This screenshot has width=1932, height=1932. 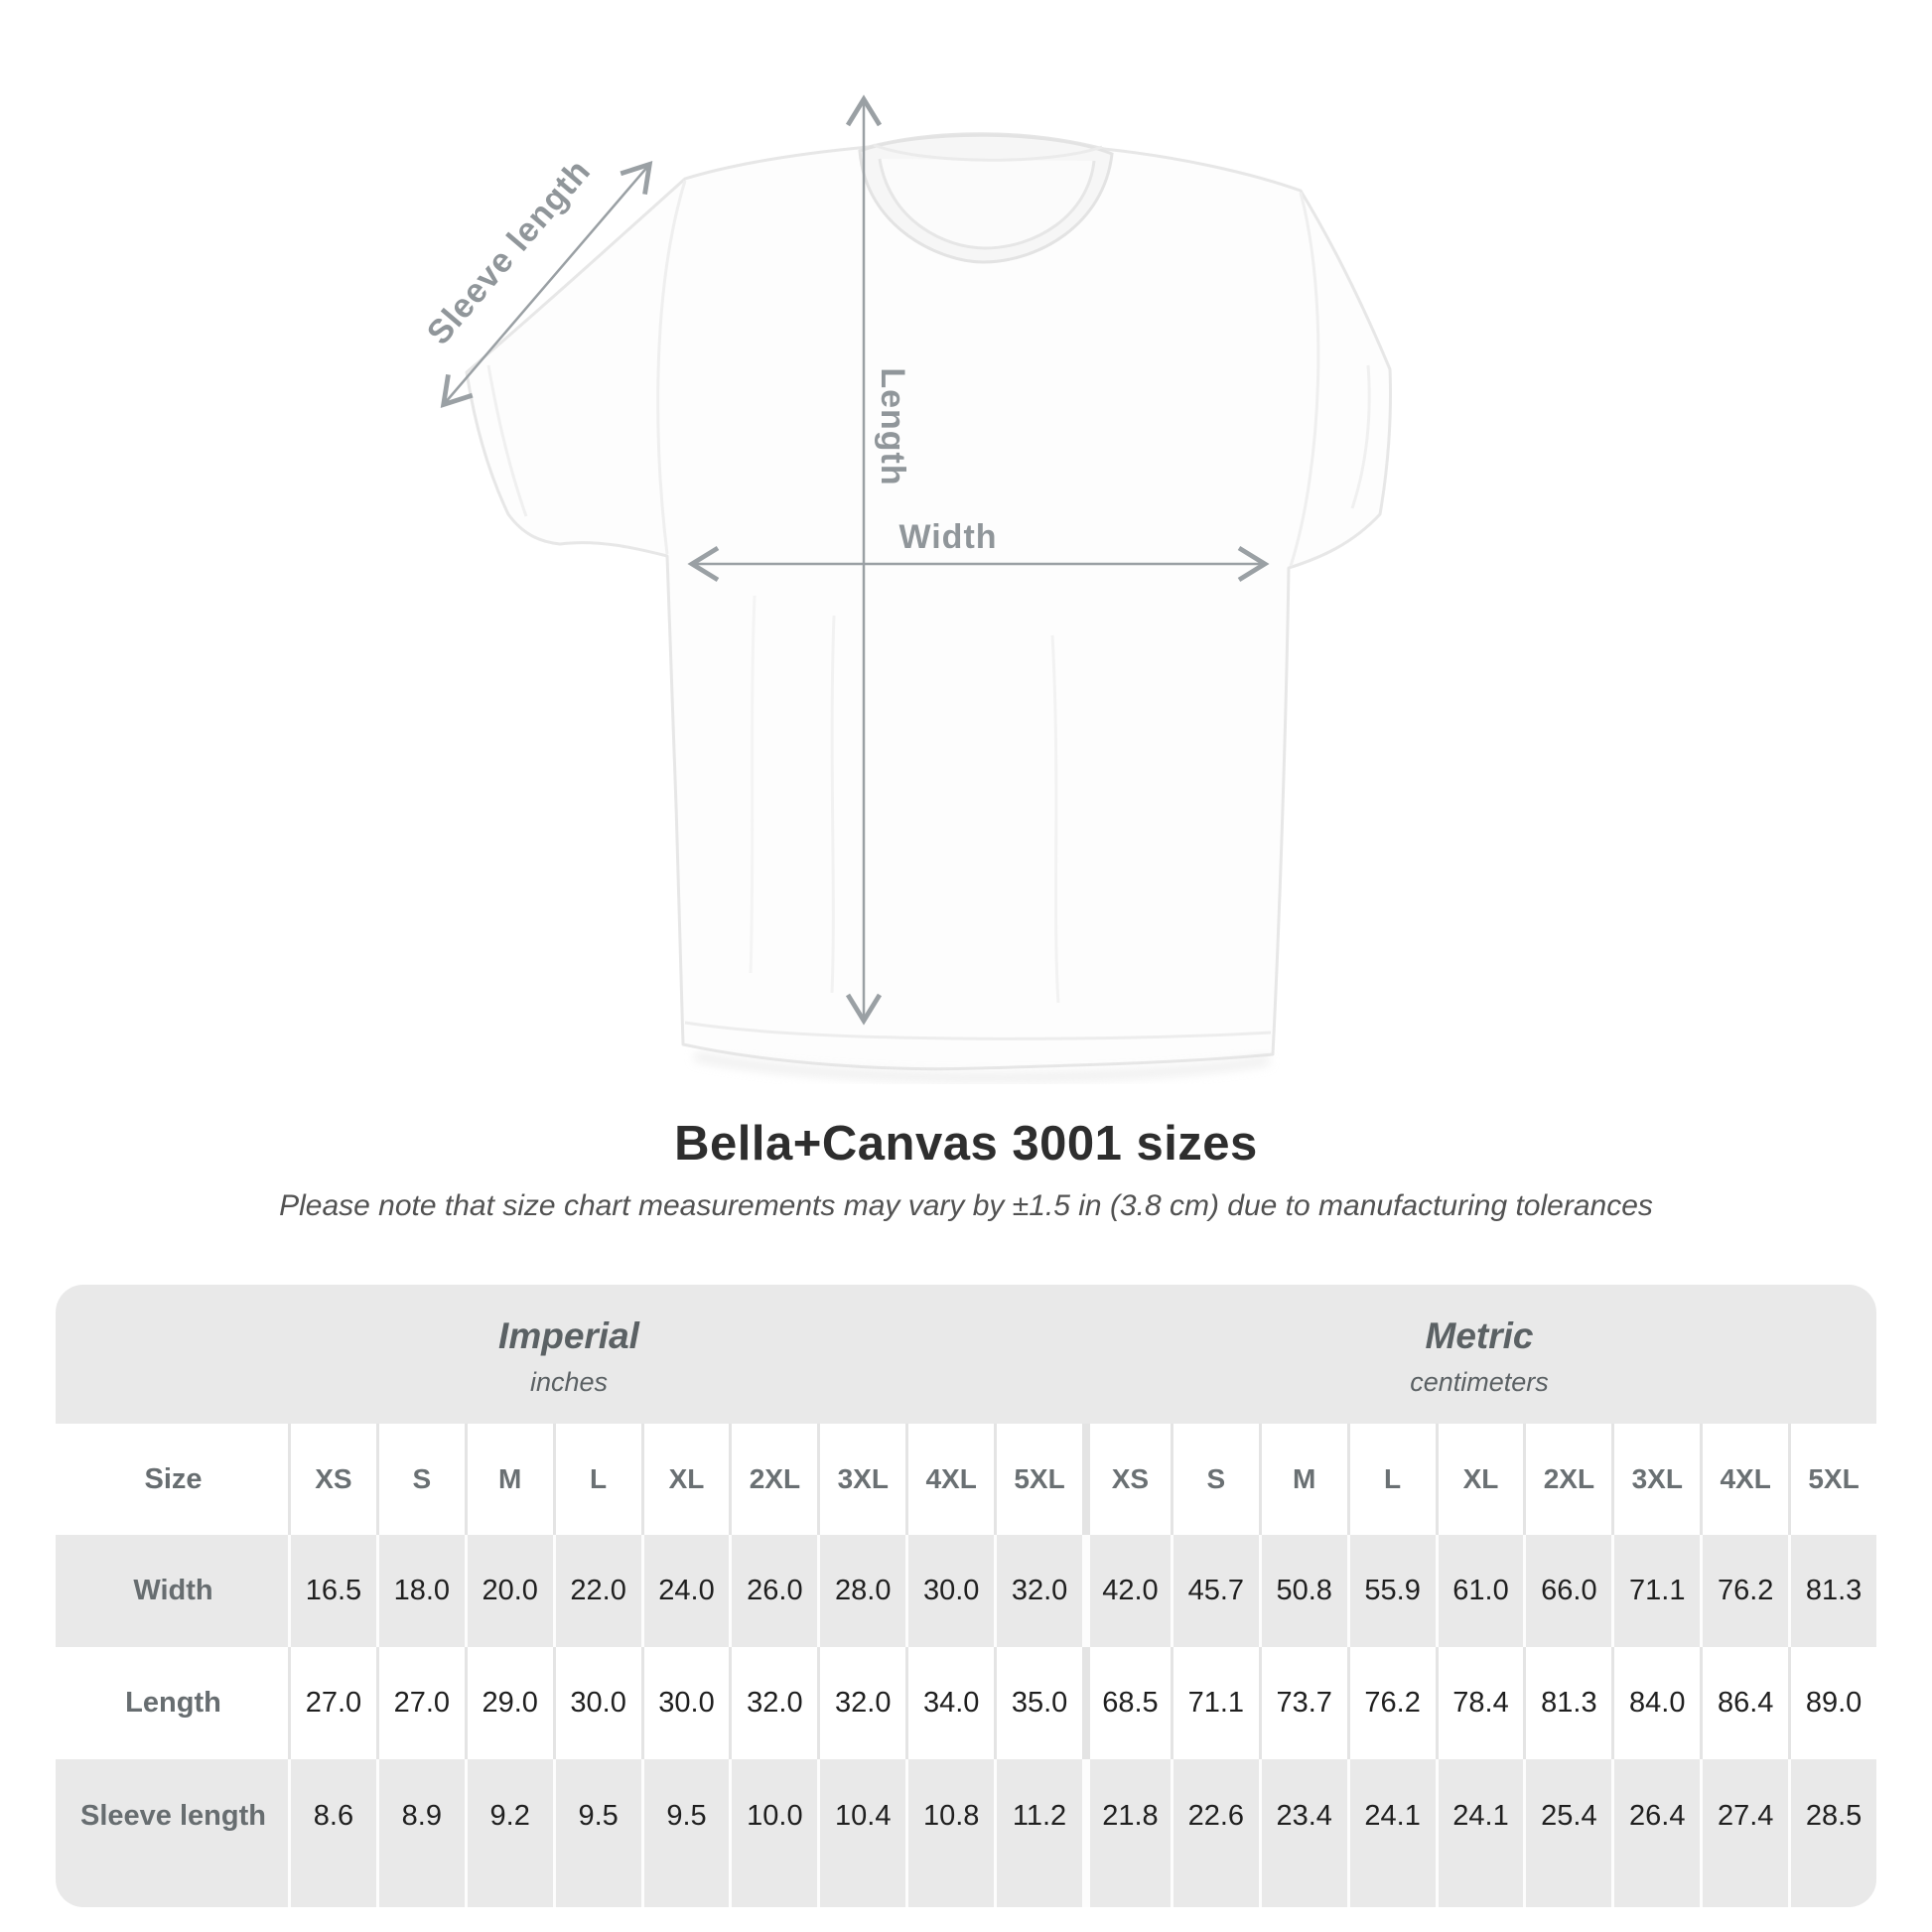 What do you see at coordinates (1832, 1833) in the screenshot?
I see `measurement-cell: 28.5` at bounding box center [1832, 1833].